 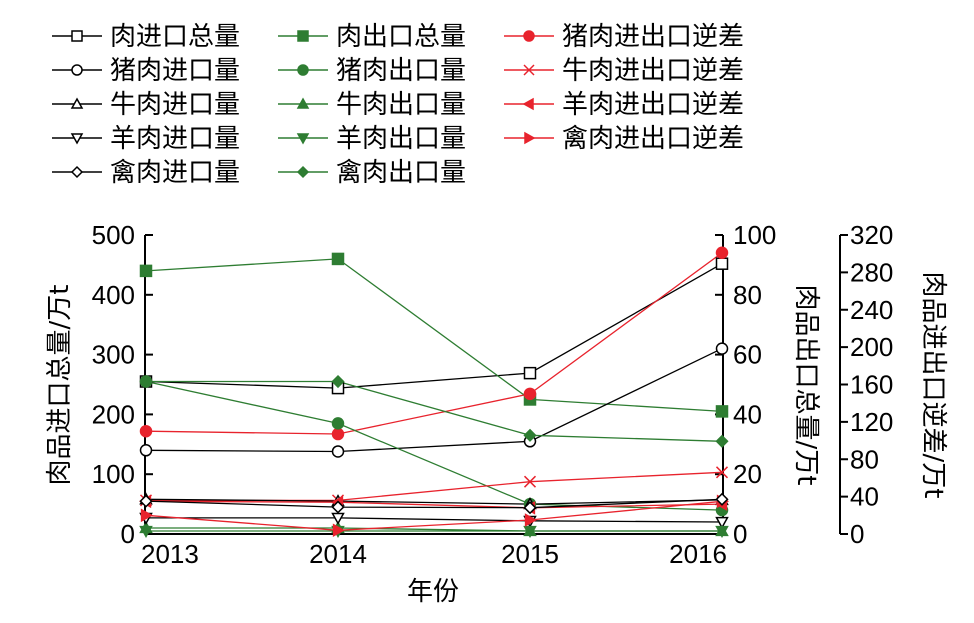 I want to click on series-7-line, so click(x=434, y=501).